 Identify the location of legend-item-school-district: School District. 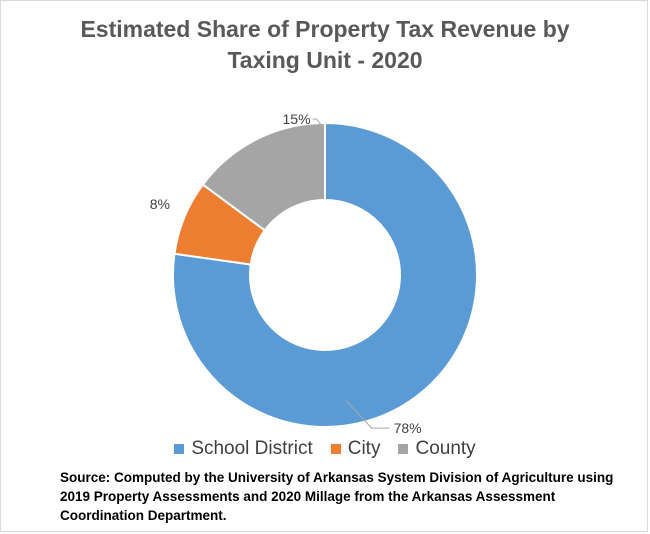
(243, 449).